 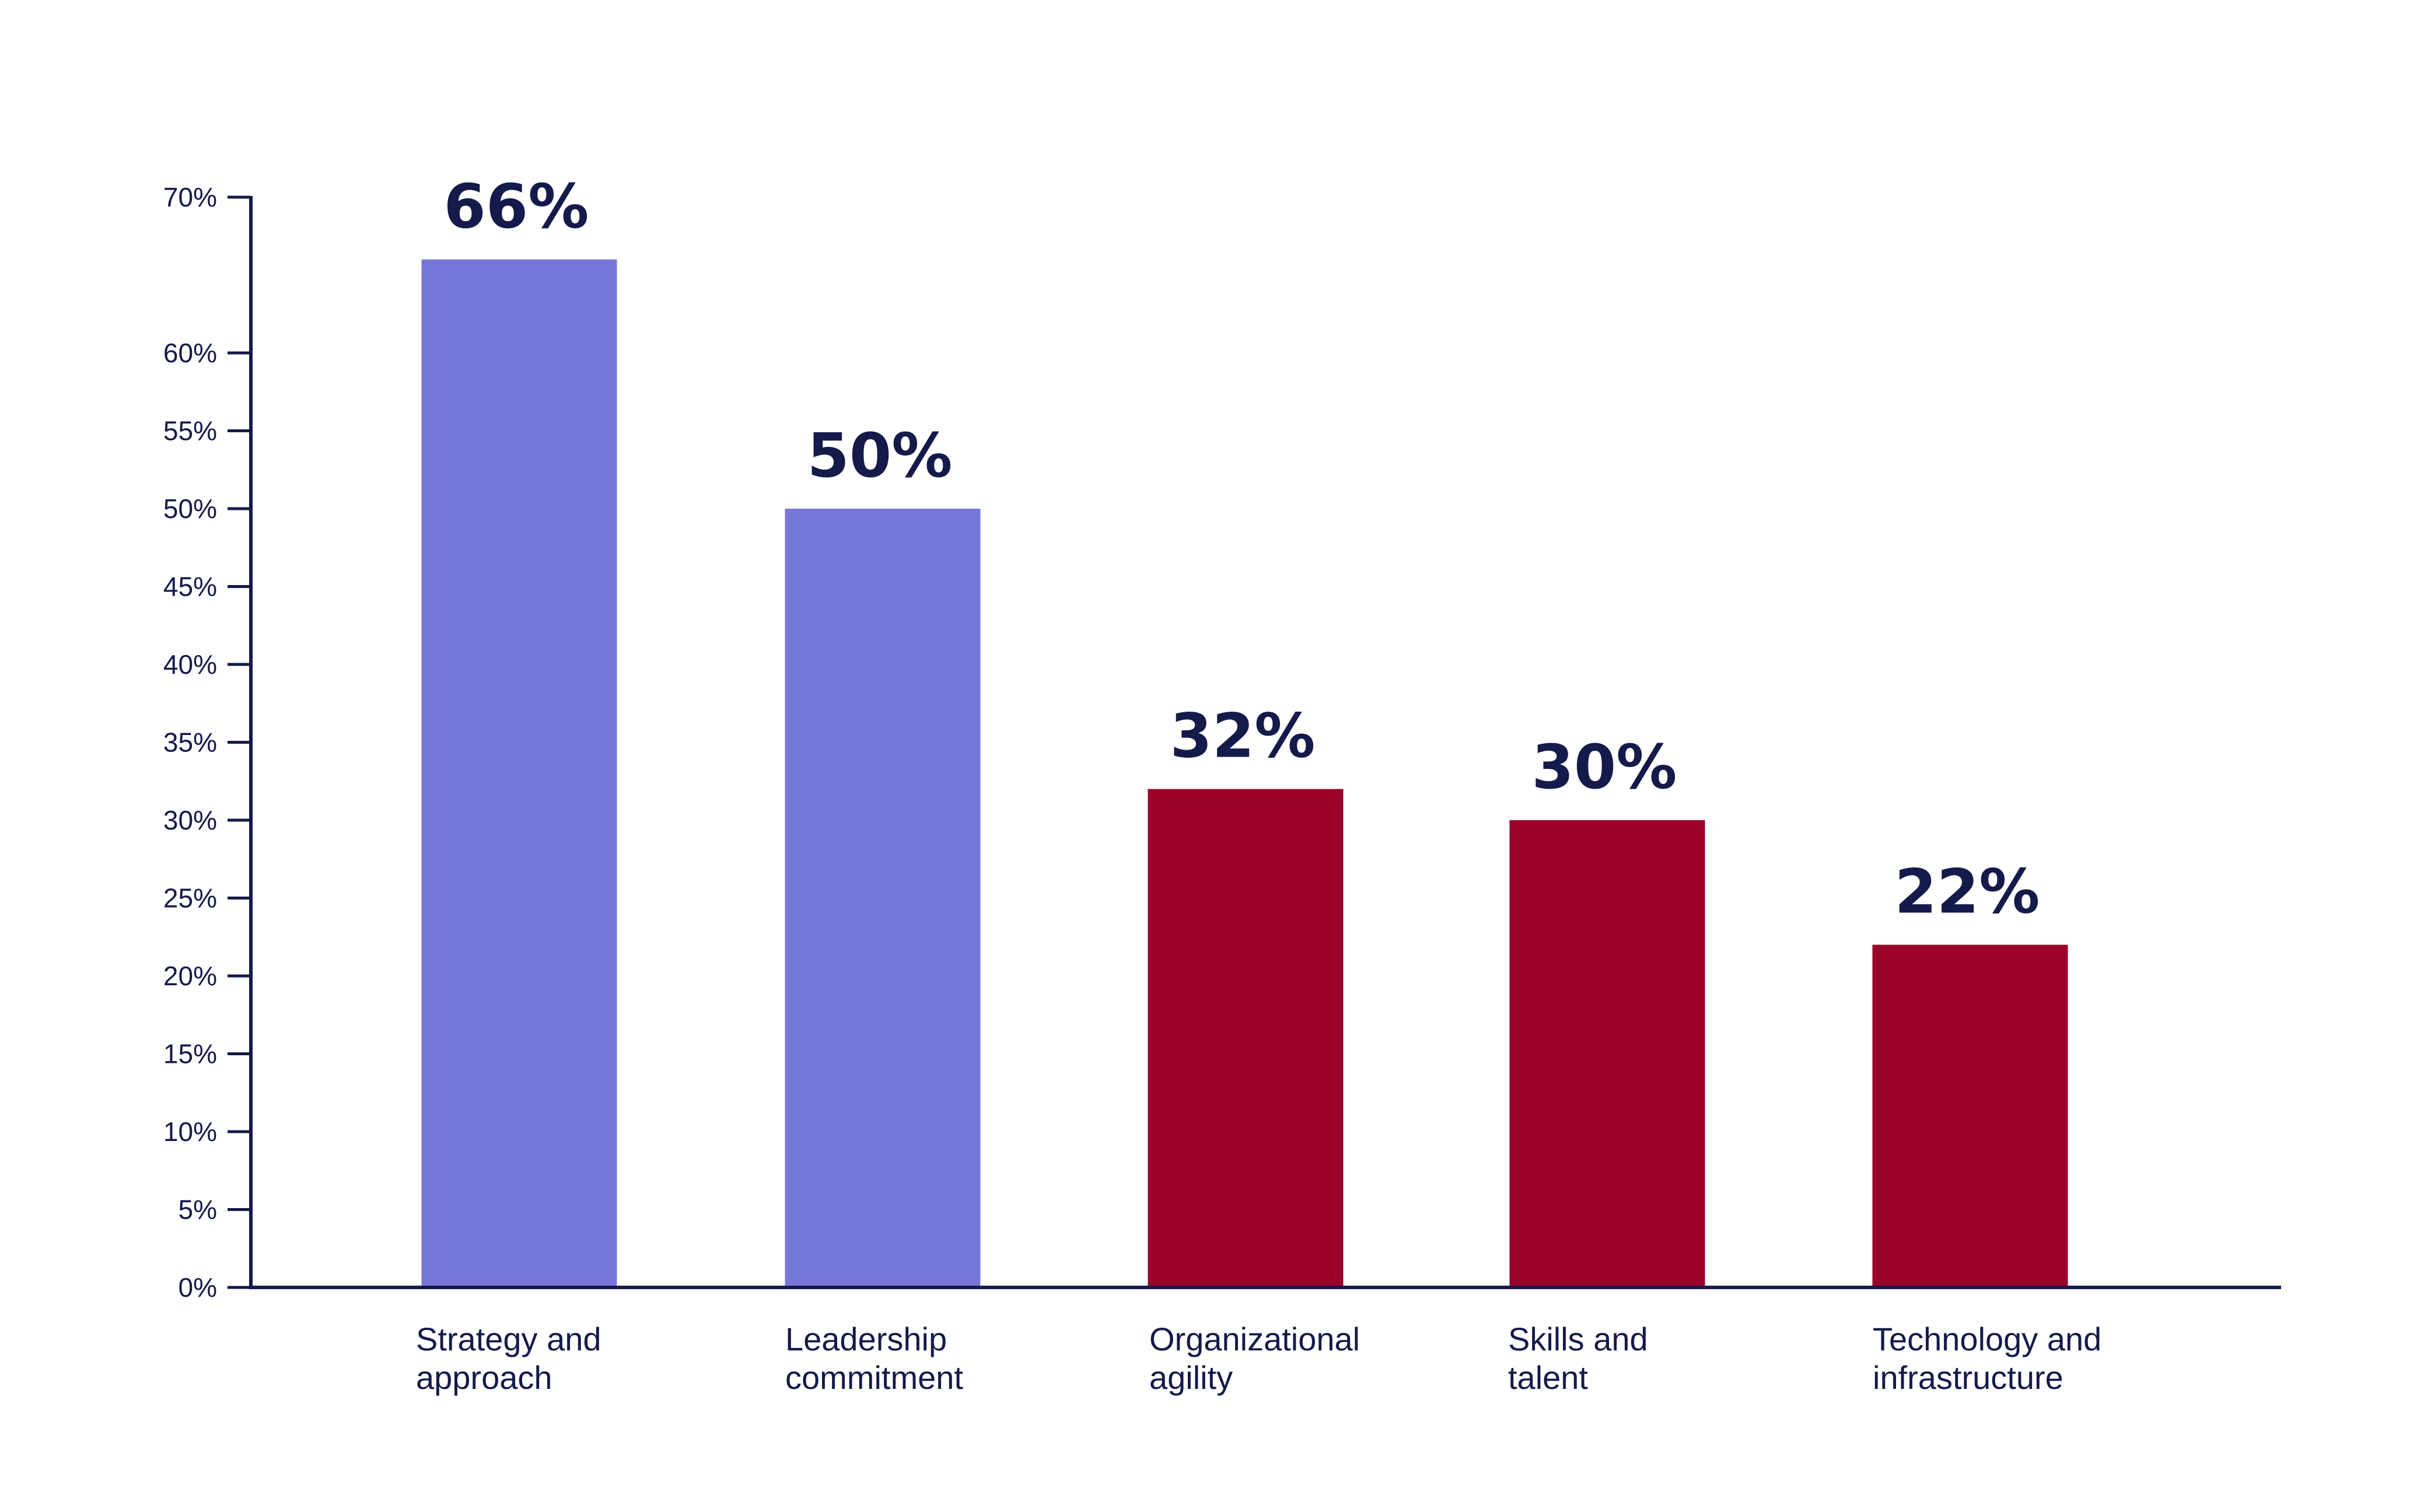 I want to click on bar-value-label: 30%, so click(x=1605, y=767).